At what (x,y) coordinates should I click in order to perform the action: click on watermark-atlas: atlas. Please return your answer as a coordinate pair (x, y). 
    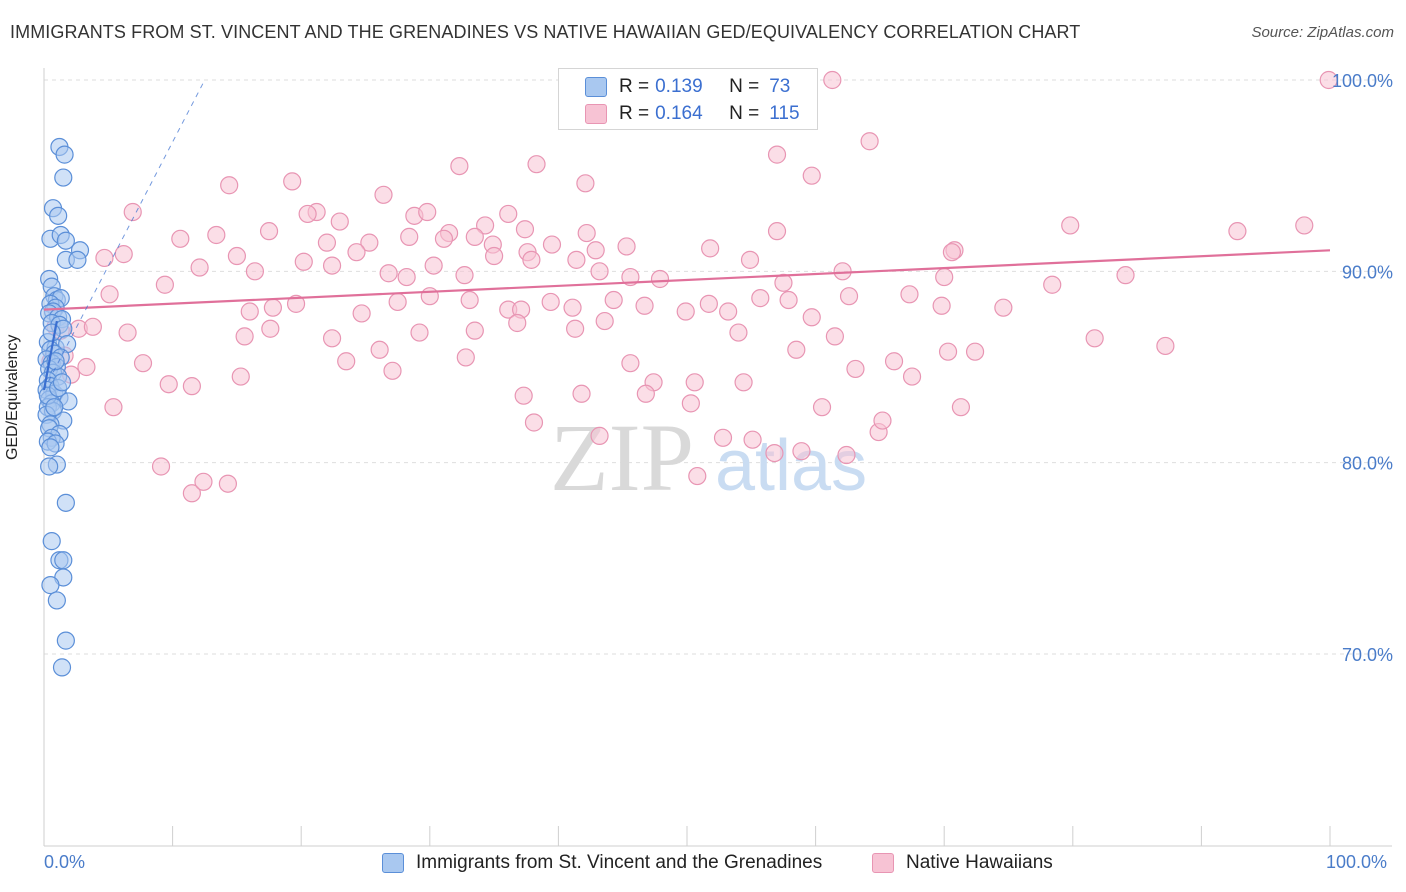
    Looking at the image, I should click on (791, 466).